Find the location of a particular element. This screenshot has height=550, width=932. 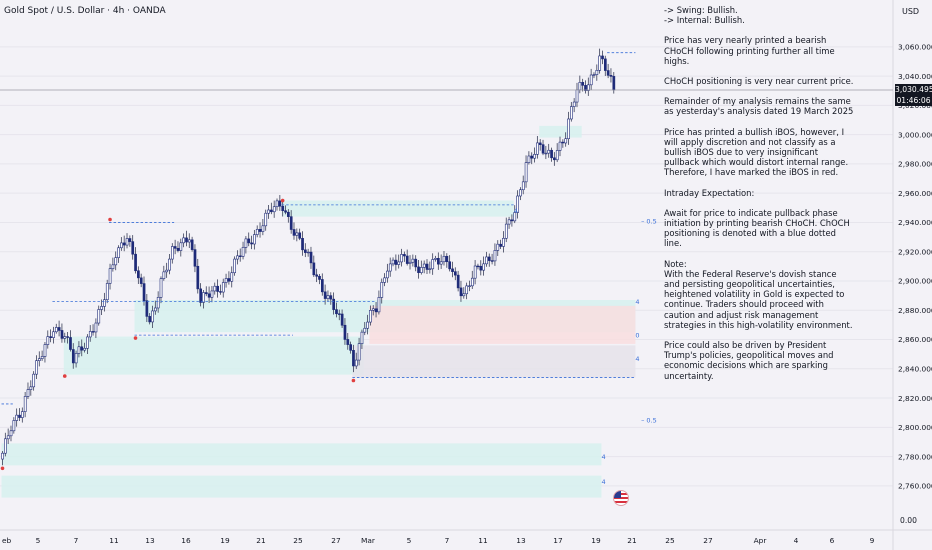

y-tick-label: 2,780.000 is located at coordinates (915, 456).